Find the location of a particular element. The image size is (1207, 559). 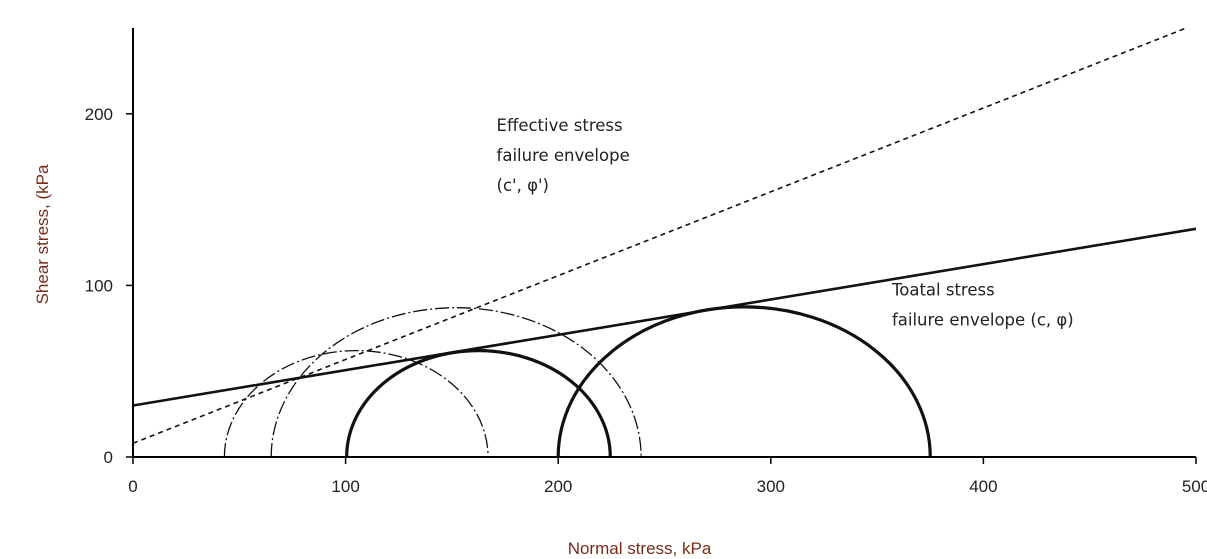

annotation-1: Toatal stress failure envelope (c, φ) is located at coordinates (982, 305).